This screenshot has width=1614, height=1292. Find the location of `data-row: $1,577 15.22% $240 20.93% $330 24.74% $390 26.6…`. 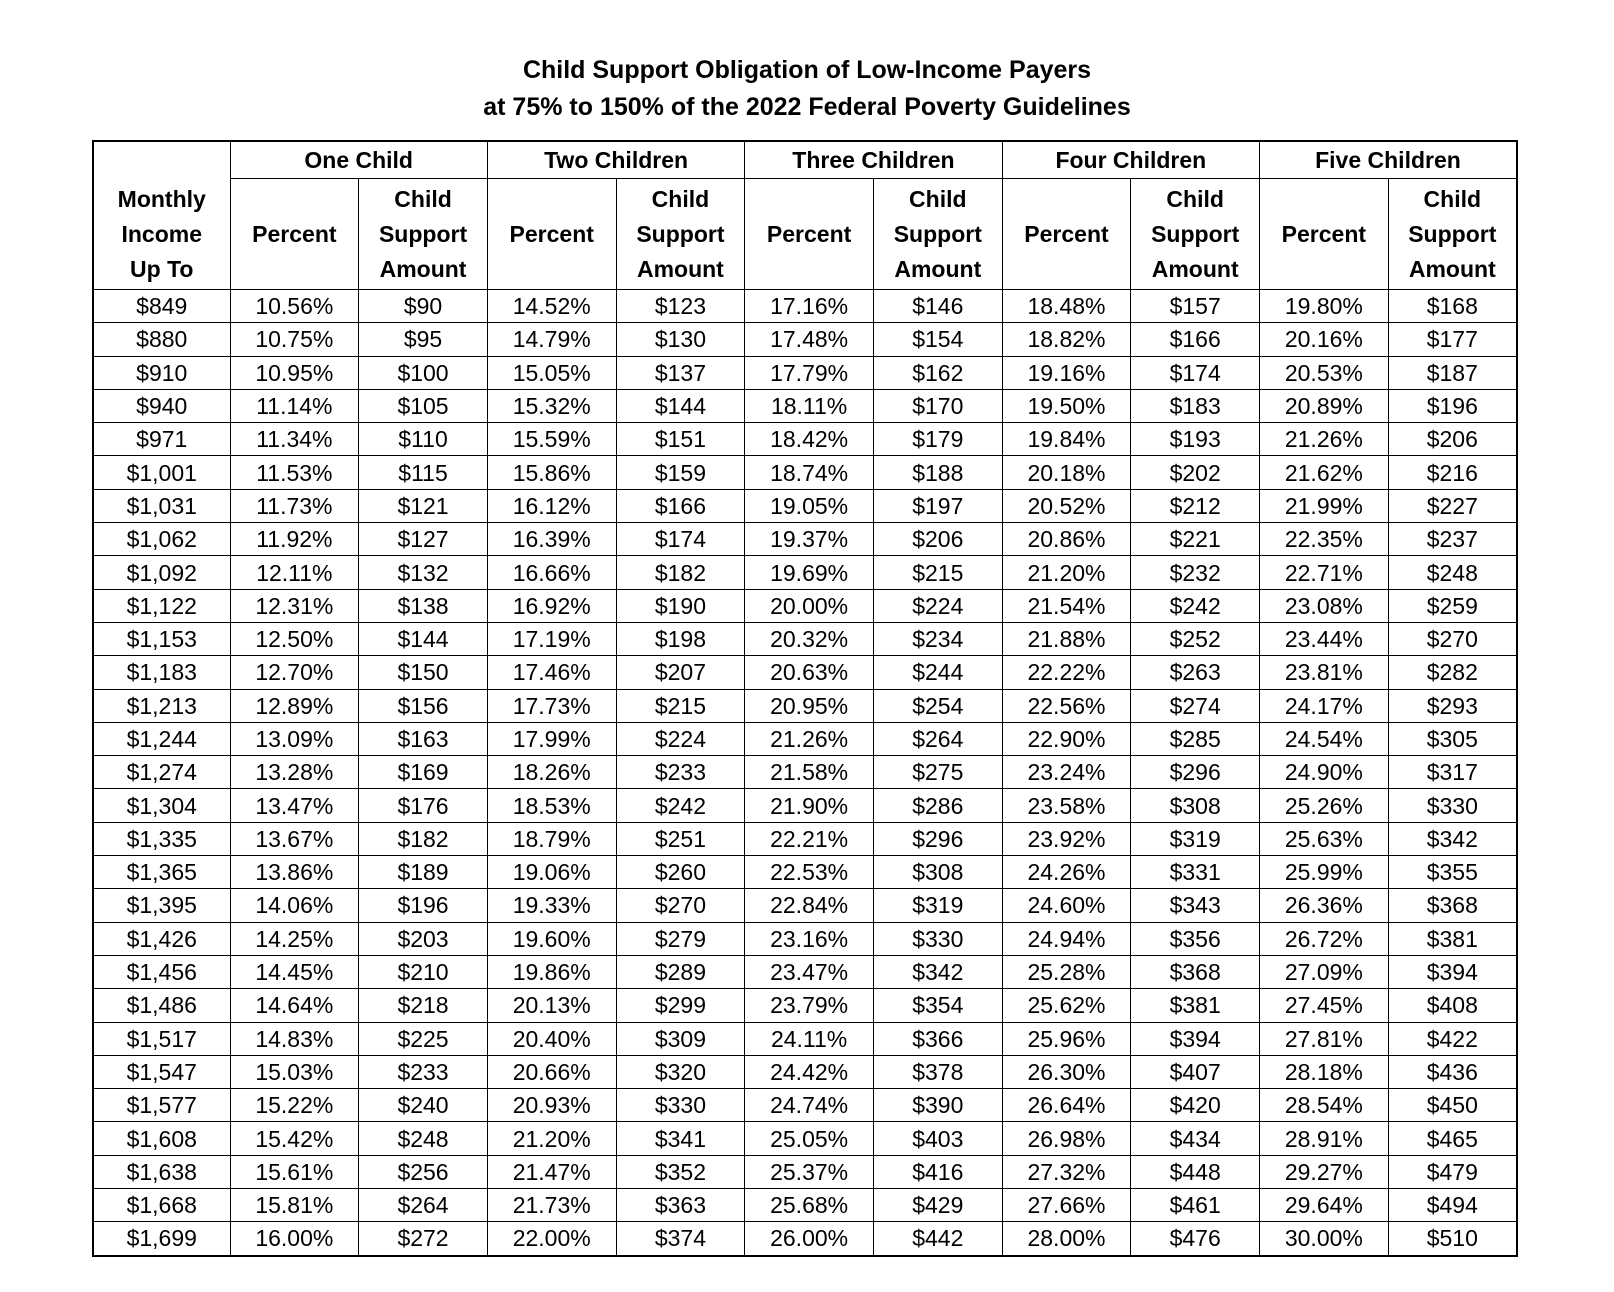

data-row: $1,577 15.22% $240 20.93% $330 24.74% $390 26.6… is located at coordinates (805, 1105).